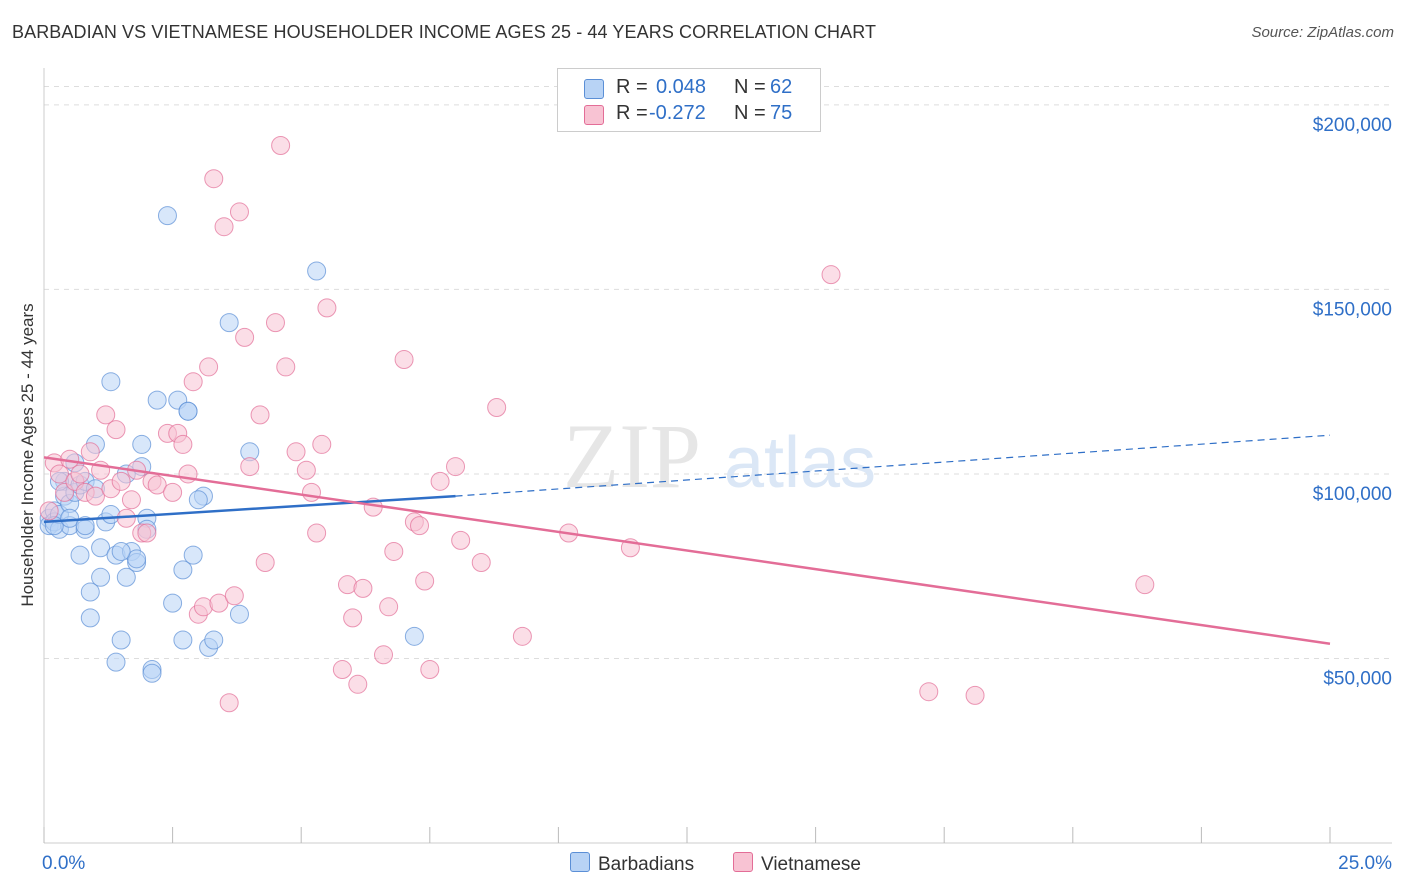 The image size is (1406, 892). Describe the element at coordinates (1365, 863) in the screenshot. I see `x-tick-label: 25.0%` at that location.